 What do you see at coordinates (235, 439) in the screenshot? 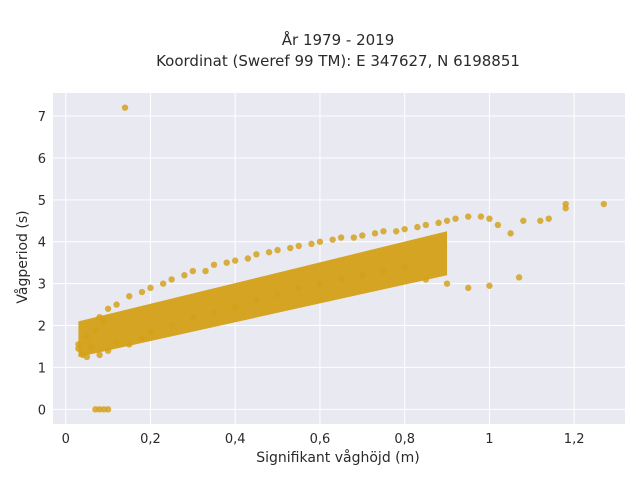
I see `x-tick-label: 0,4` at bounding box center [235, 439].